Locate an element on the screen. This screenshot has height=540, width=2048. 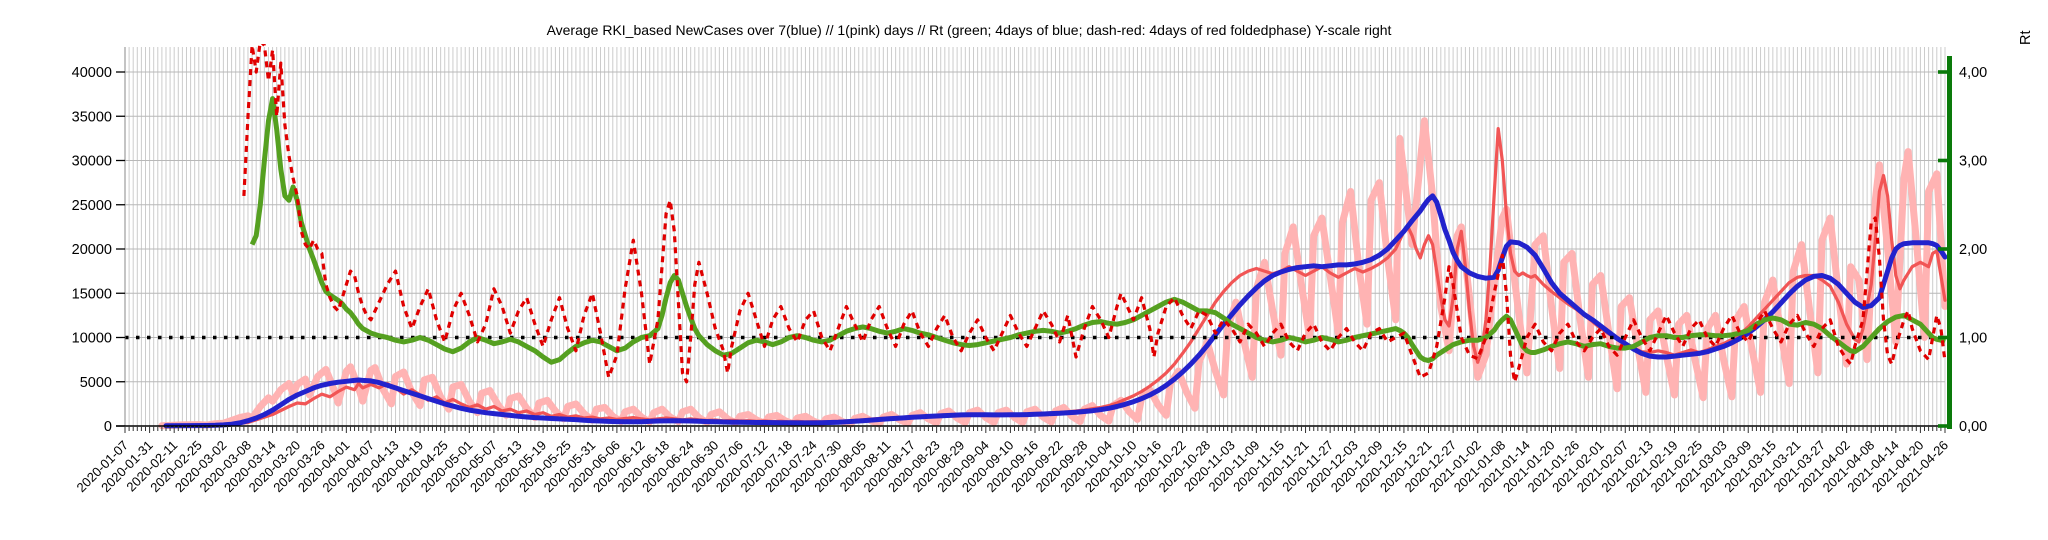
right-axis-label: 1,00 is located at coordinates (1973, 339).